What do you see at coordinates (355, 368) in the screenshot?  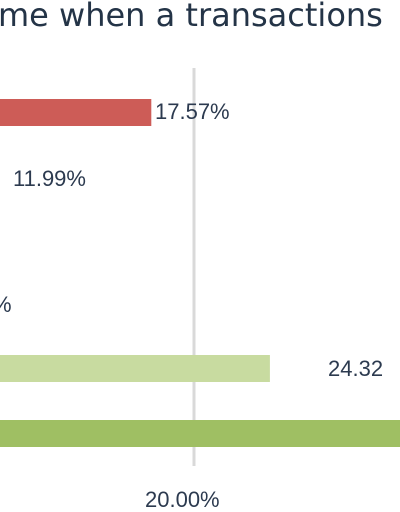 I see `data-label-4: 24.32` at bounding box center [355, 368].